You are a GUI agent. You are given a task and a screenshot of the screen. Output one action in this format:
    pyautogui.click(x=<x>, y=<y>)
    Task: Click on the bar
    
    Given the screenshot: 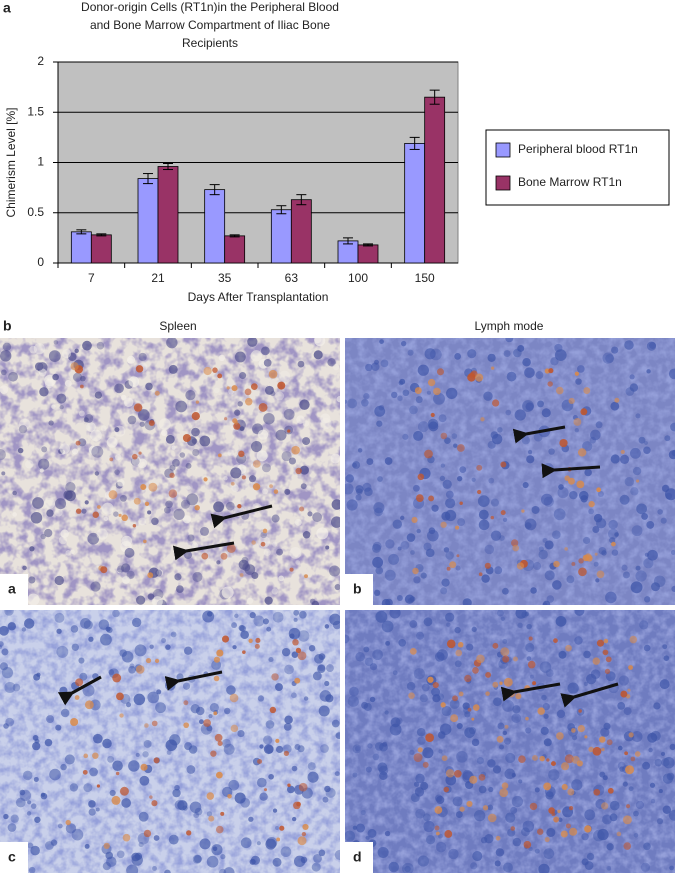 What is the action you would take?
    pyautogui.click(x=148, y=221)
    